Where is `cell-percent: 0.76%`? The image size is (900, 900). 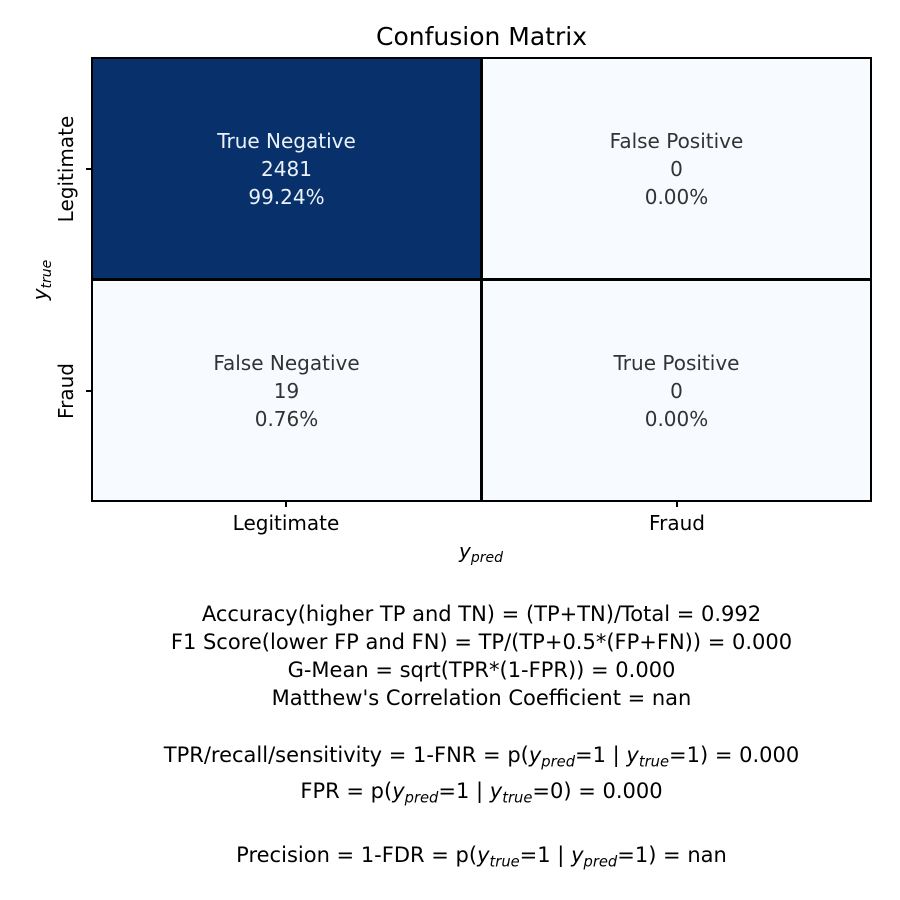 cell-percent: 0.76% is located at coordinates (286, 418).